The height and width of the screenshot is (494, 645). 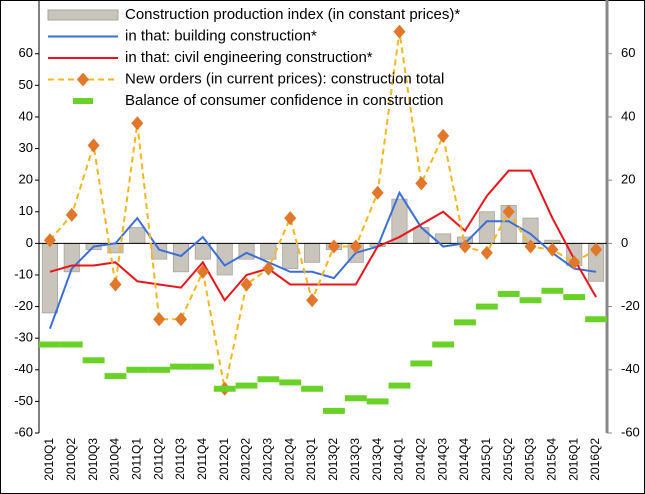 I want to click on x-tick-label: 2010Q3, so click(x=93, y=459).